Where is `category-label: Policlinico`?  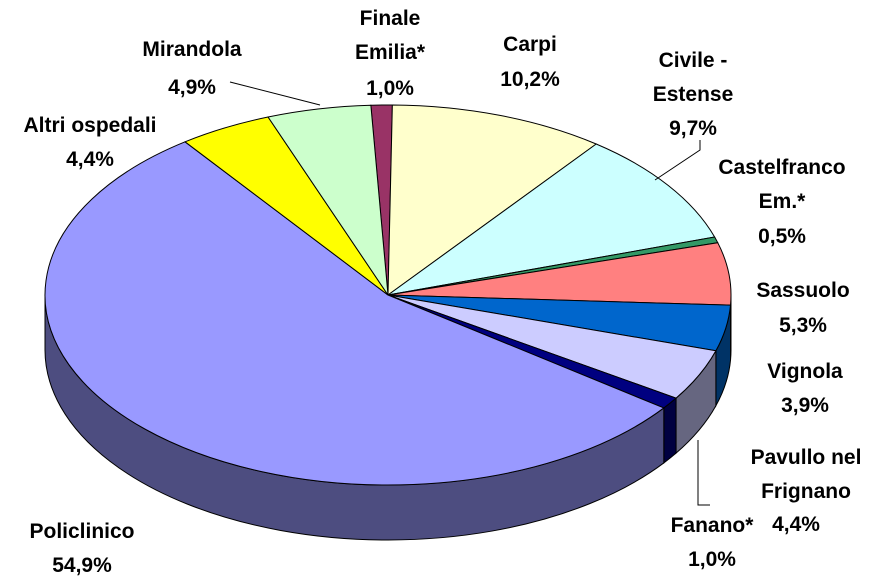 category-label: Policlinico is located at coordinates (81, 532).